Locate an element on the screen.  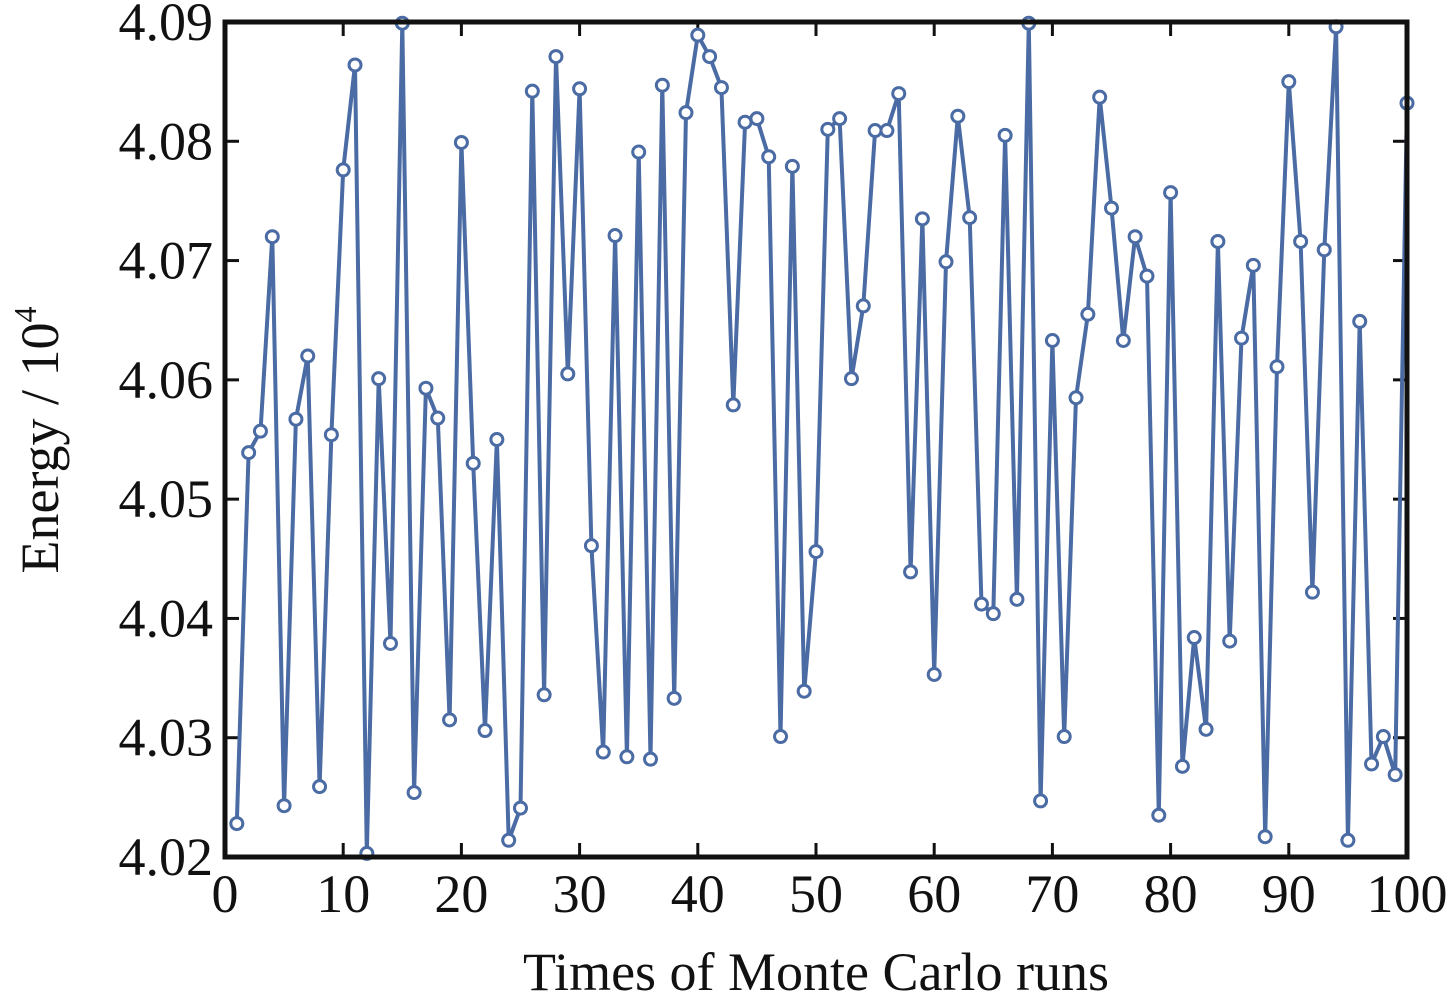
x-tick-label: 0 is located at coordinates (225, 894).